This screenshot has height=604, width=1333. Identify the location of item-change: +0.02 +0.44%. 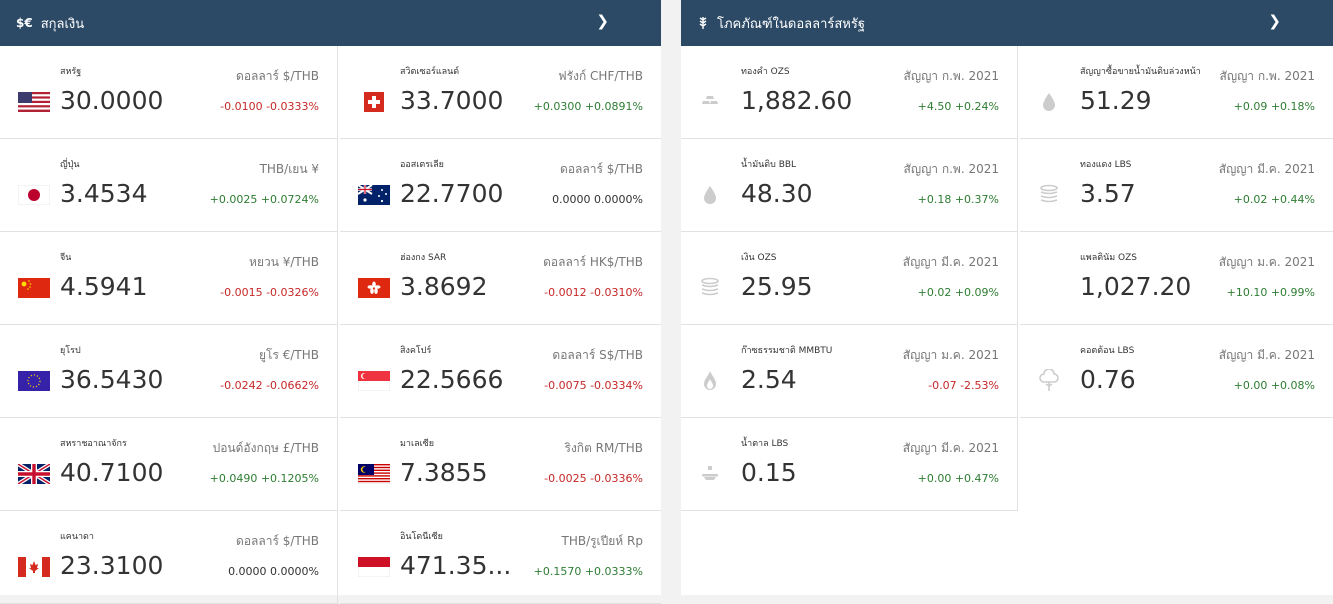
(1274, 199).